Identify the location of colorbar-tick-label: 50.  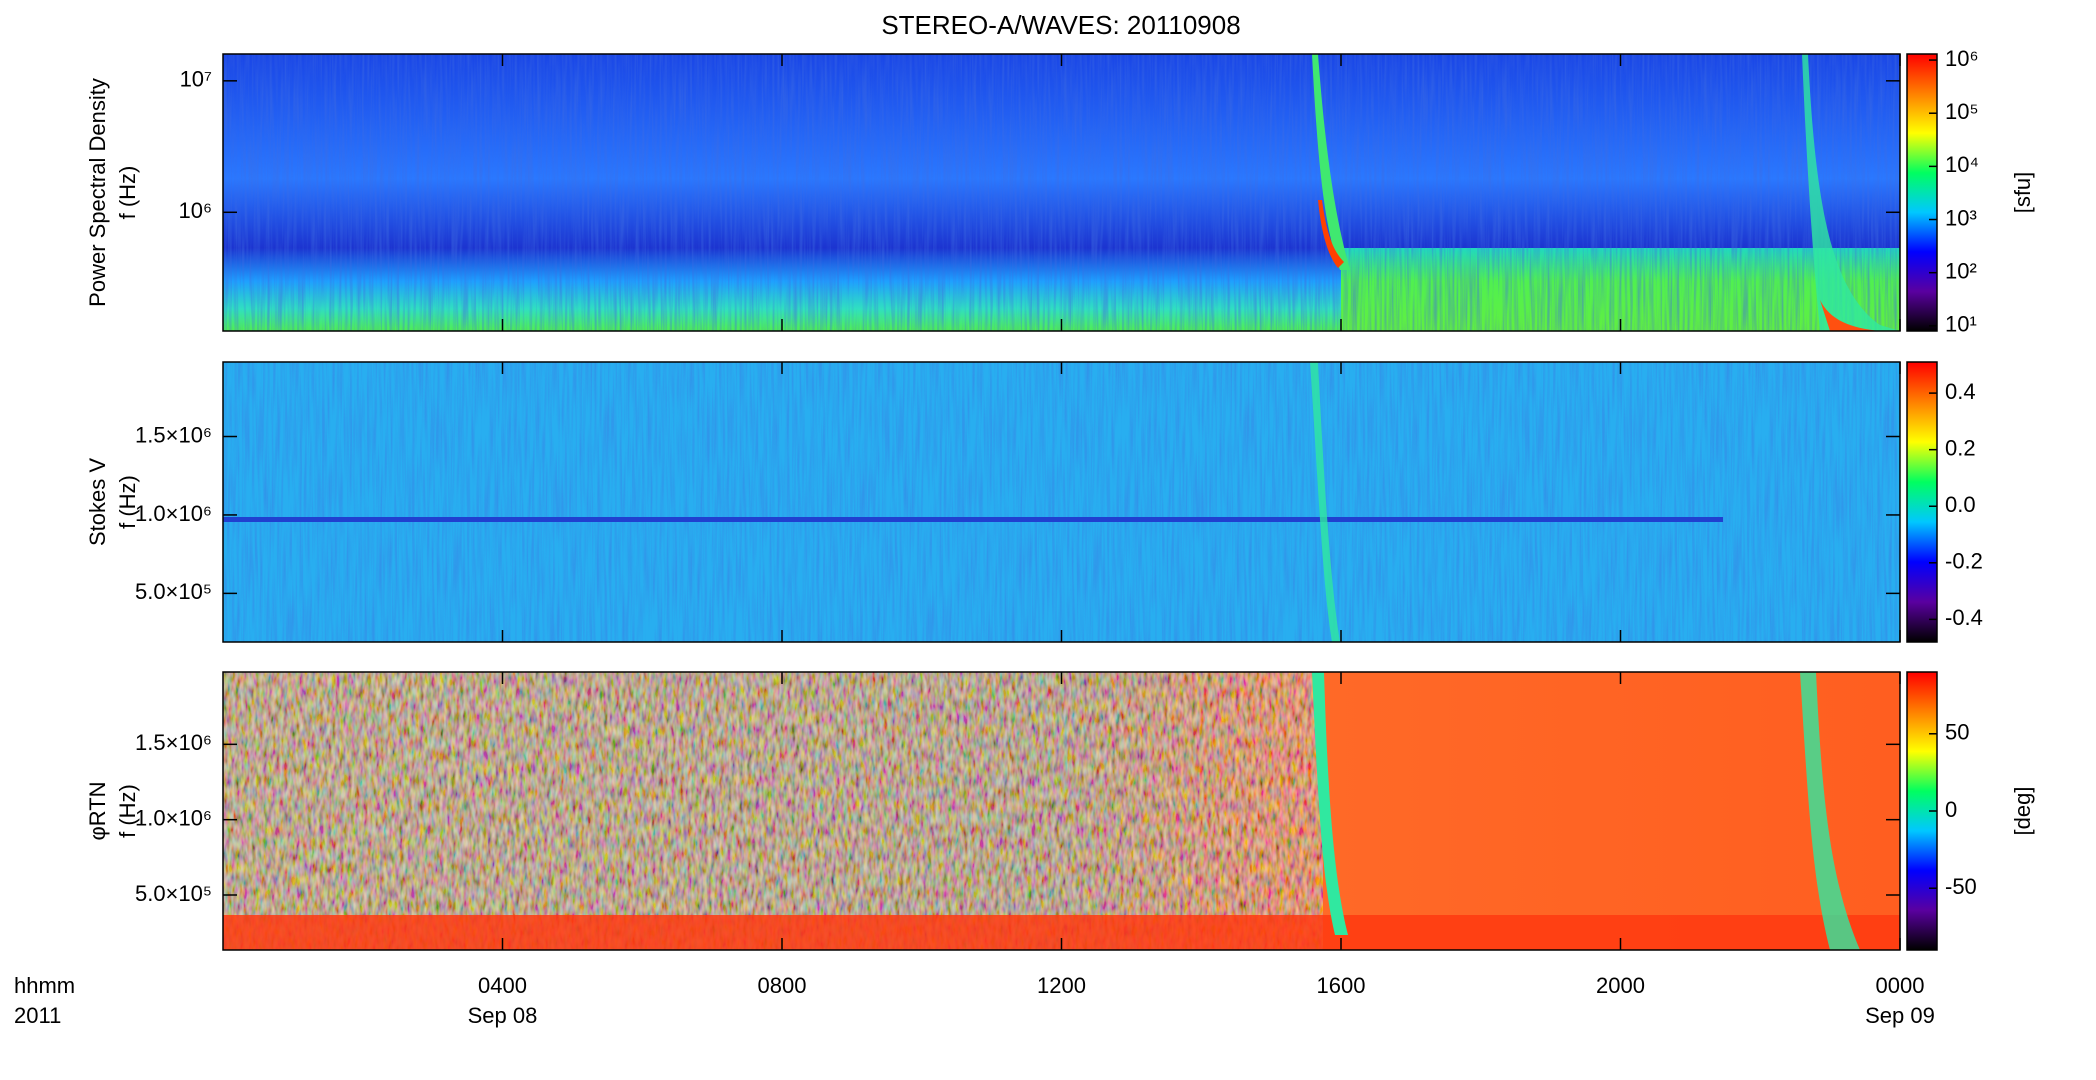
(1957, 732).